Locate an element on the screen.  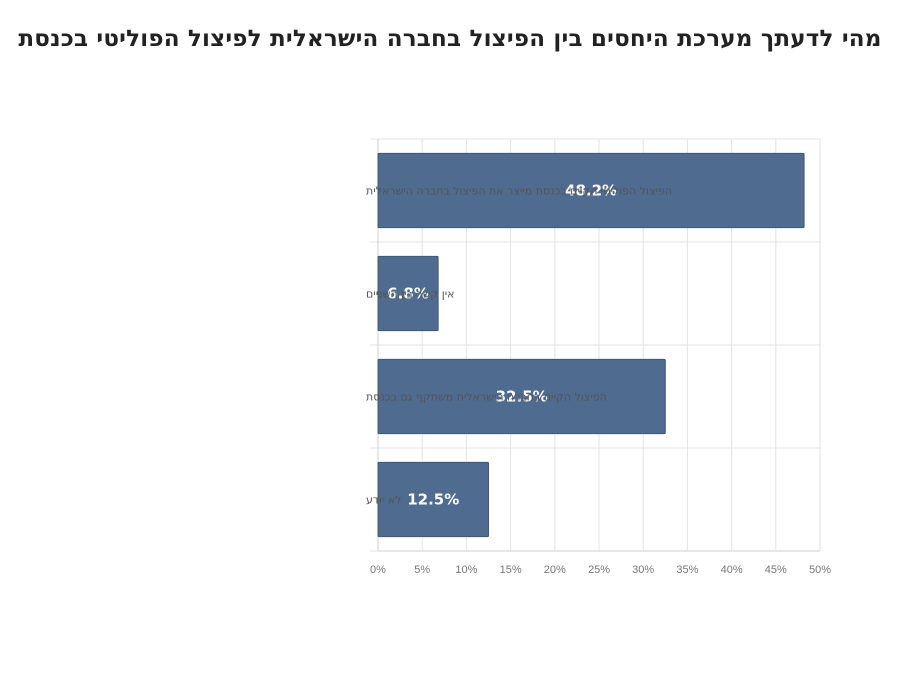
x-tick-label: 40% is located at coordinates (732, 570).